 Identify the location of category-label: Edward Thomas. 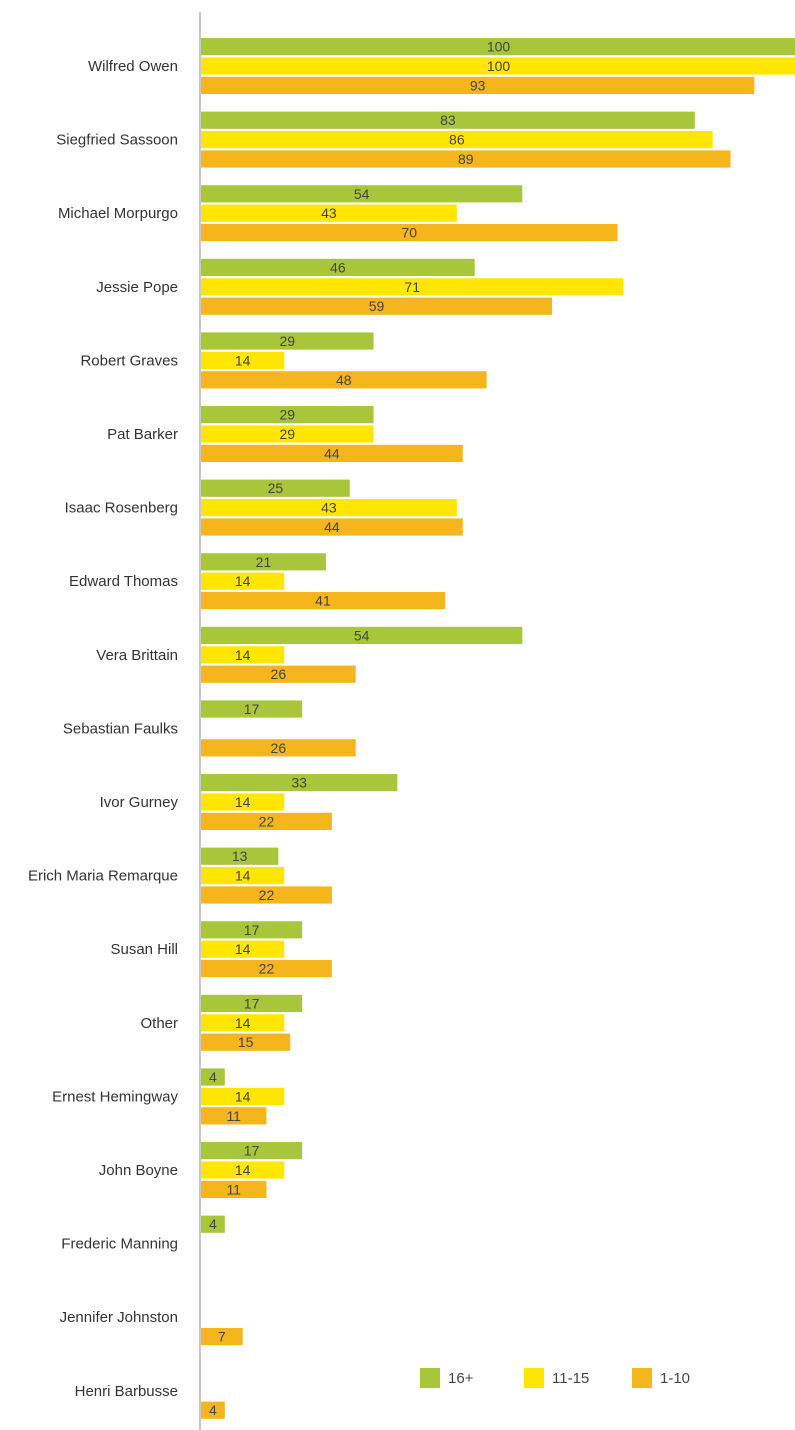
(123, 581).